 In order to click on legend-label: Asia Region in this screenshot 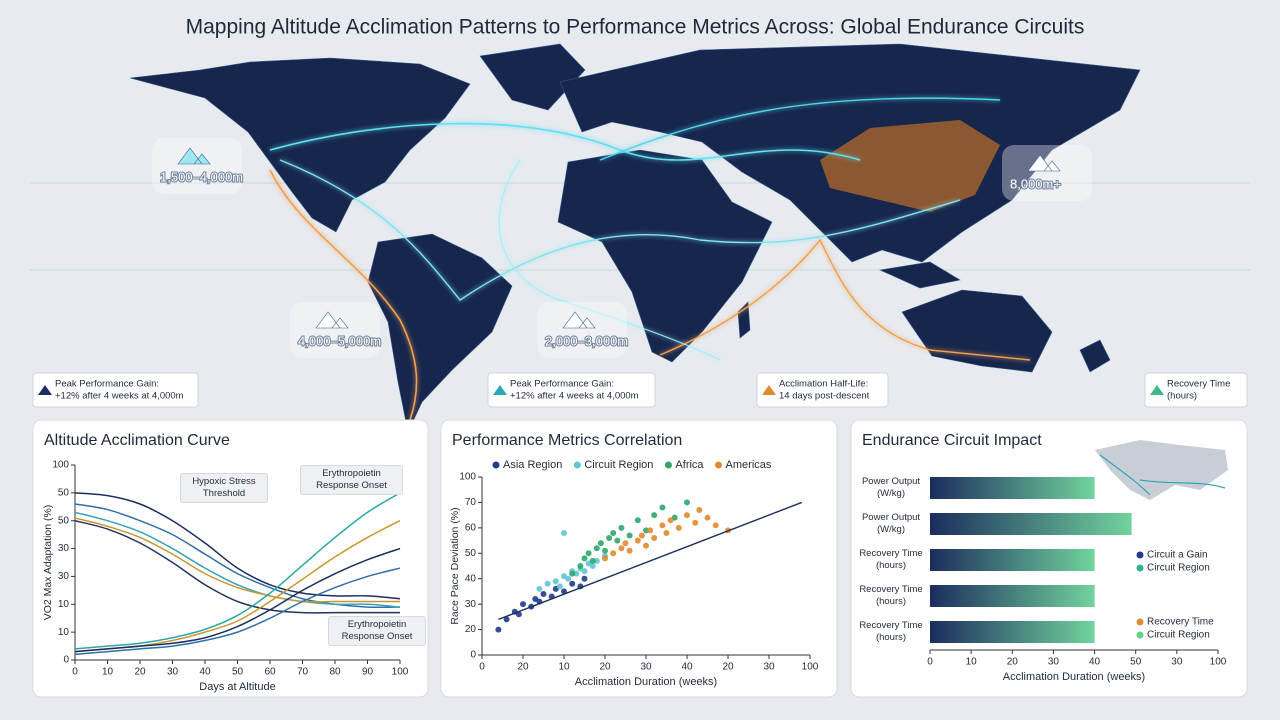, I will do `click(532, 465)`.